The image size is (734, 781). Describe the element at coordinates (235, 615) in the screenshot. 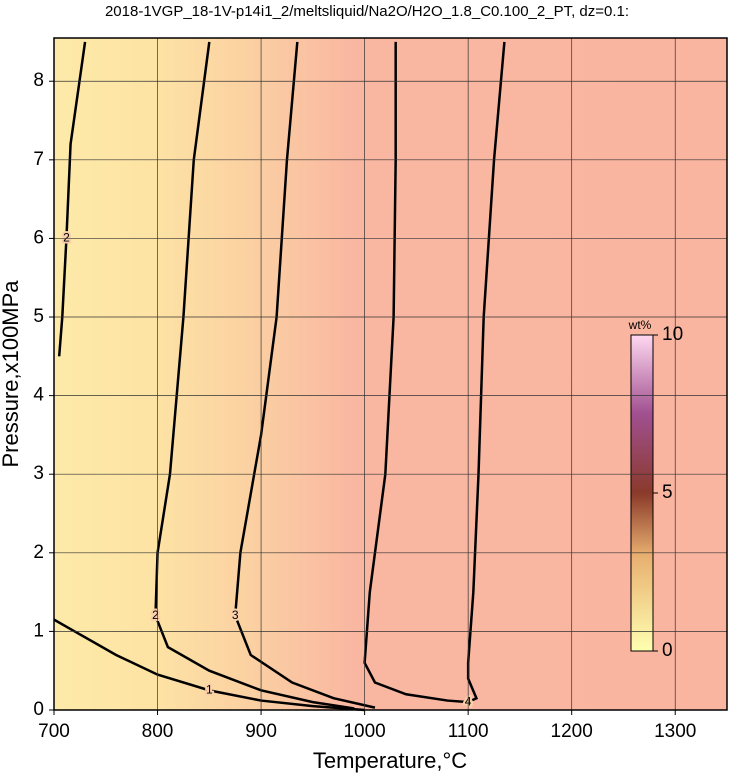

I see `contour-label: 3` at that location.